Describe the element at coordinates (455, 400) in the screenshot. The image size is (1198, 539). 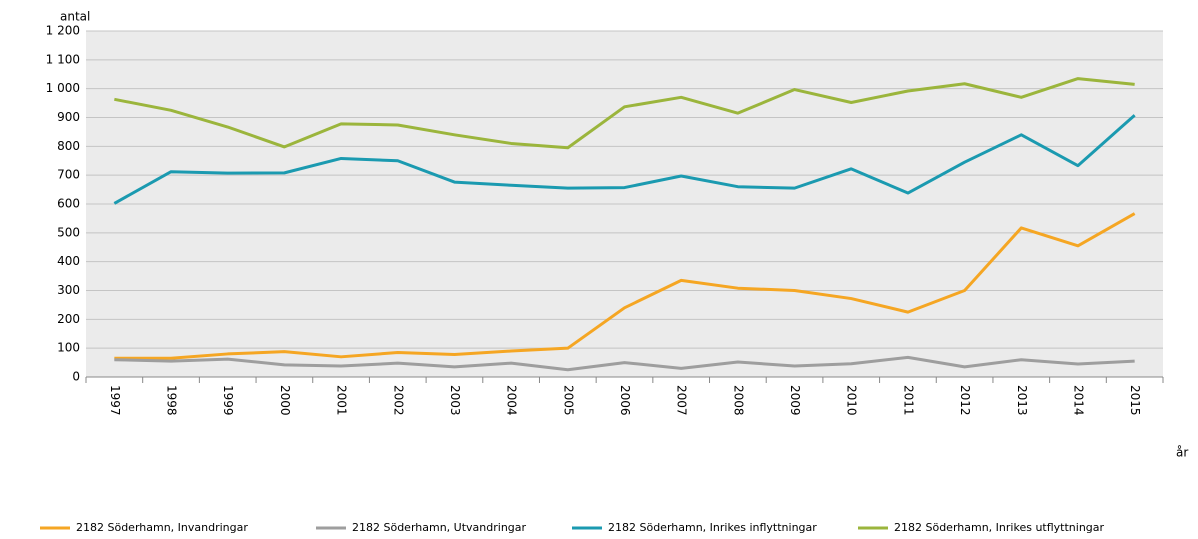
I see `x-tick-label: 2003` at that location.